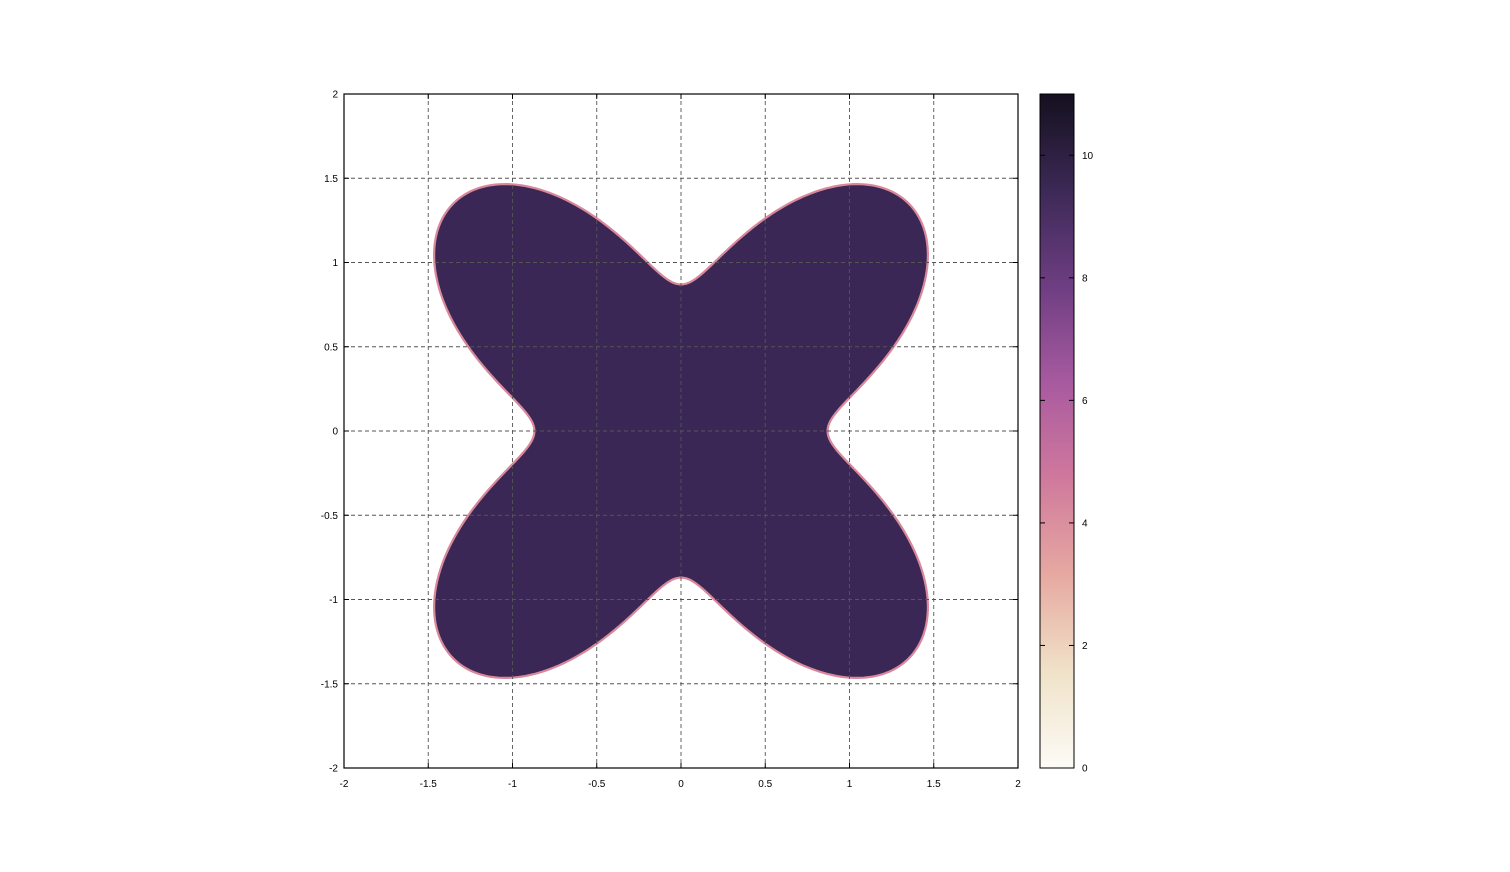 Image resolution: width=1510 pixels, height=872 pixels. What do you see at coordinates (335, 432) in the screenshot?
I see `y-tick-label: 0` at bounding box center [335, 432].